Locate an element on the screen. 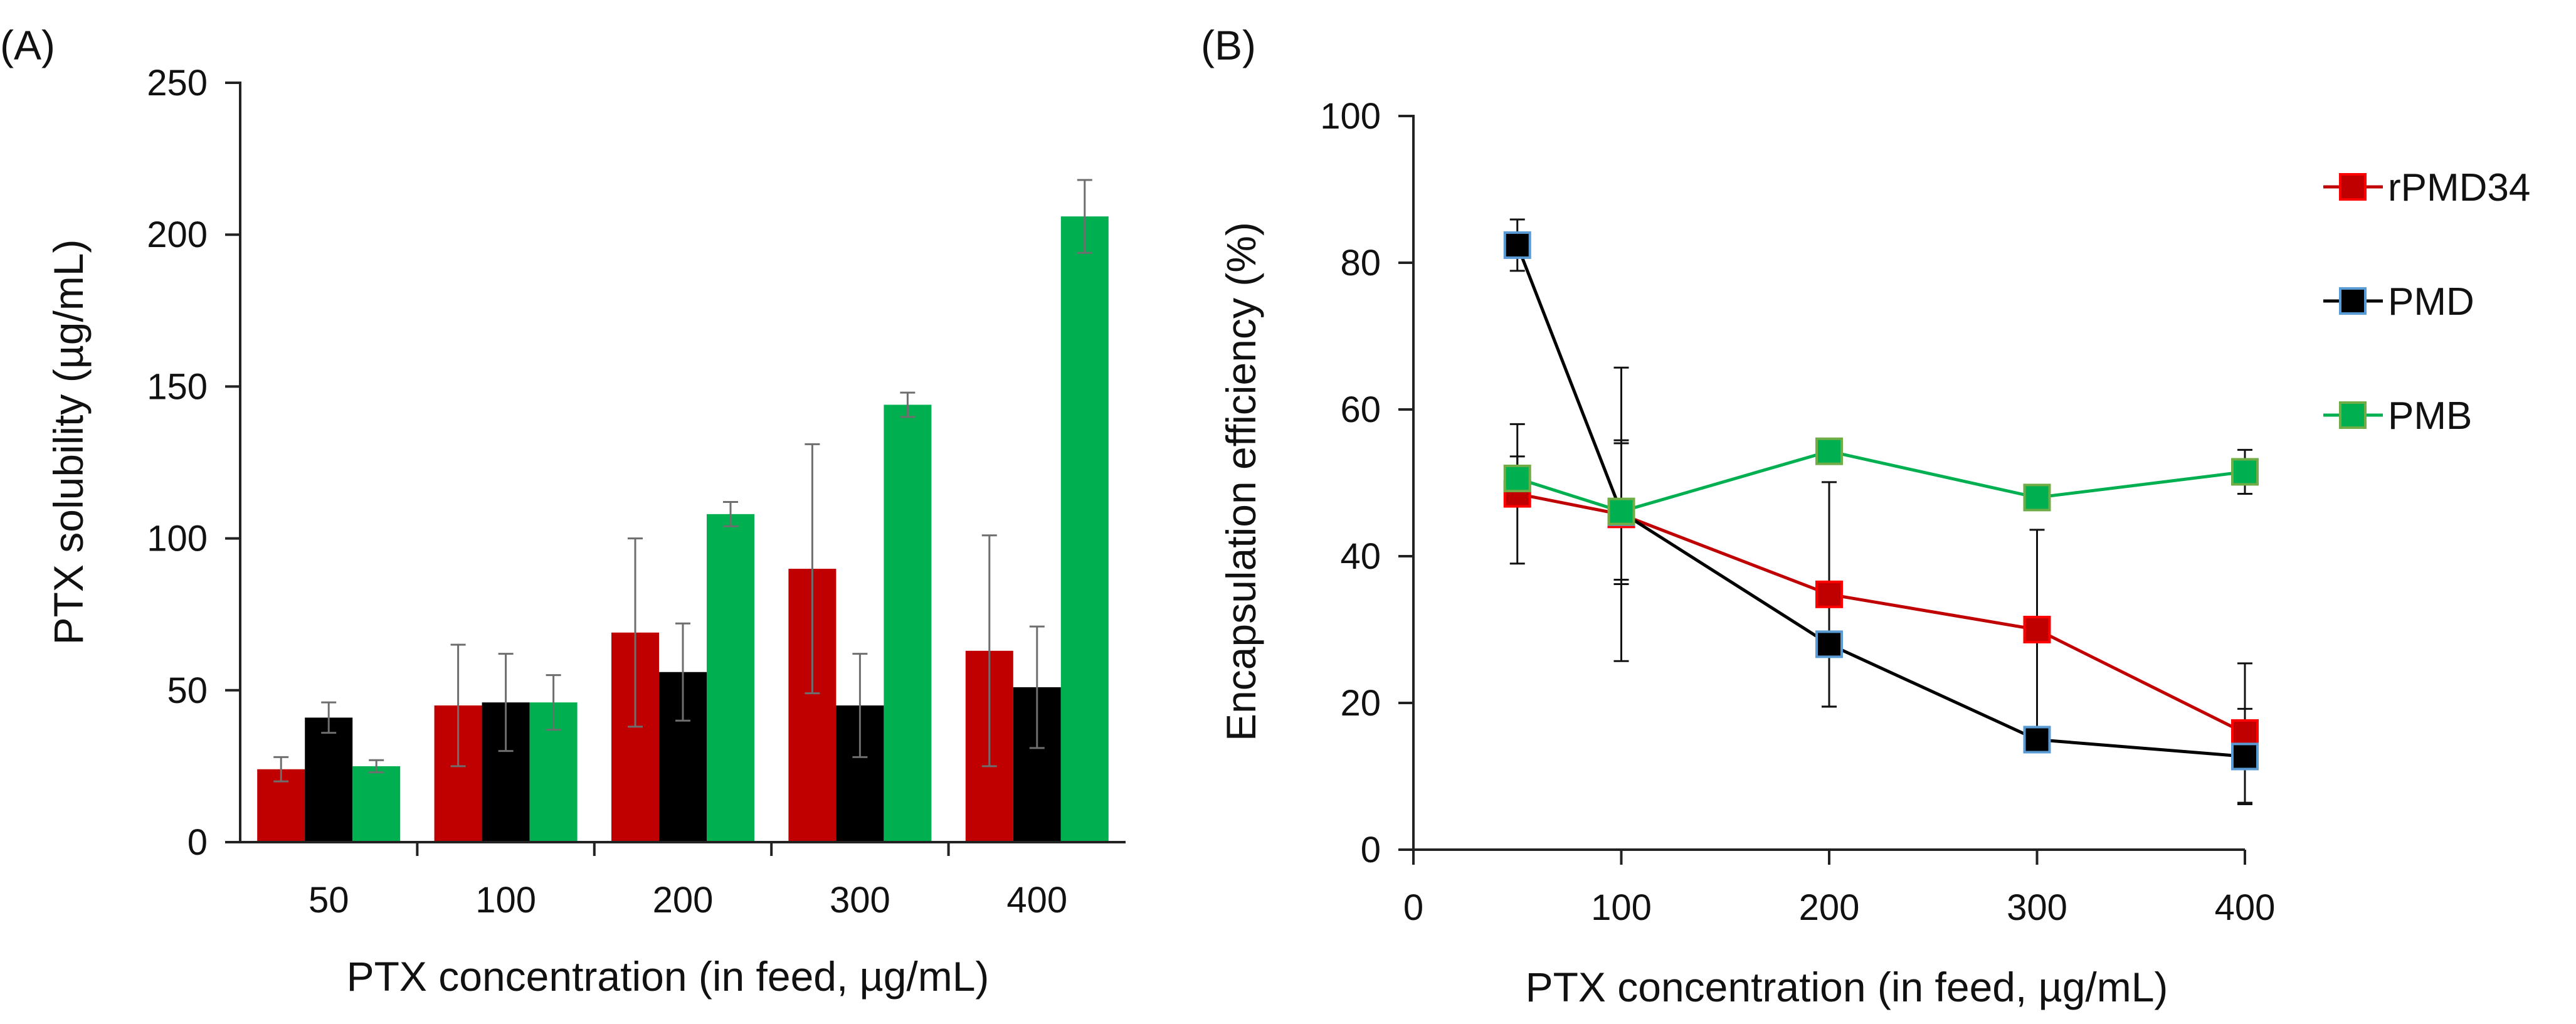 This screenshot has height=1024, width=2576. panel-a-x-tick-label: 200 is located at coordinates (683, 900).